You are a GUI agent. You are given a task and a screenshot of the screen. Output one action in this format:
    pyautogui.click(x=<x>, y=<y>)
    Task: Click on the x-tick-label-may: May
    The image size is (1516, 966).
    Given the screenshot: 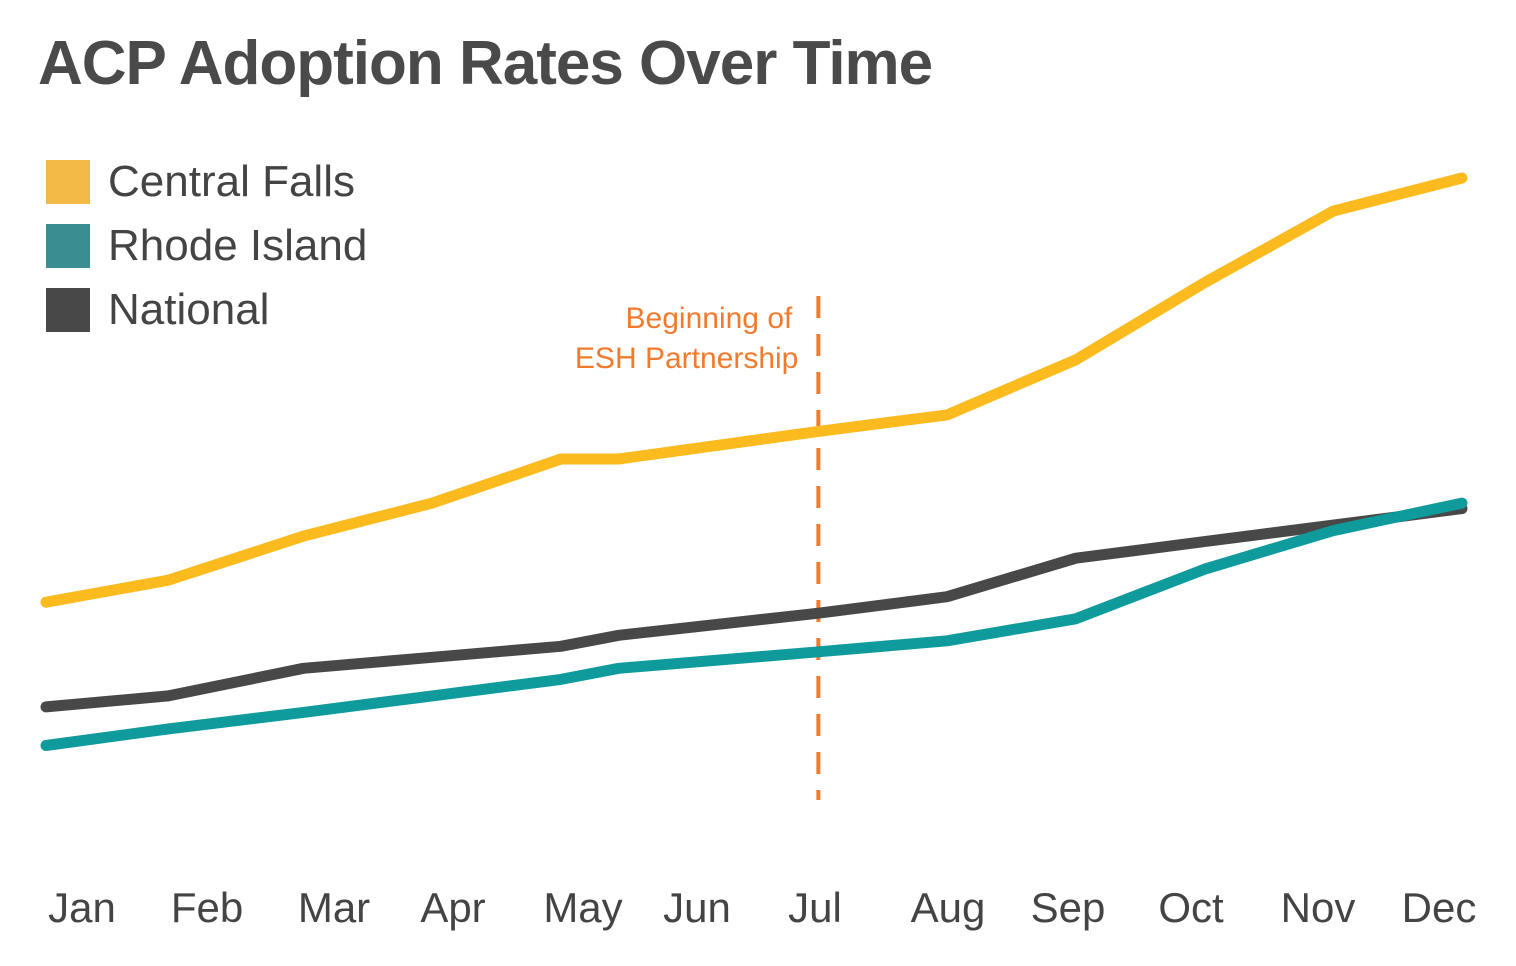 What is the action you would take?
    pyautogui.click(x=582, y=907)
    